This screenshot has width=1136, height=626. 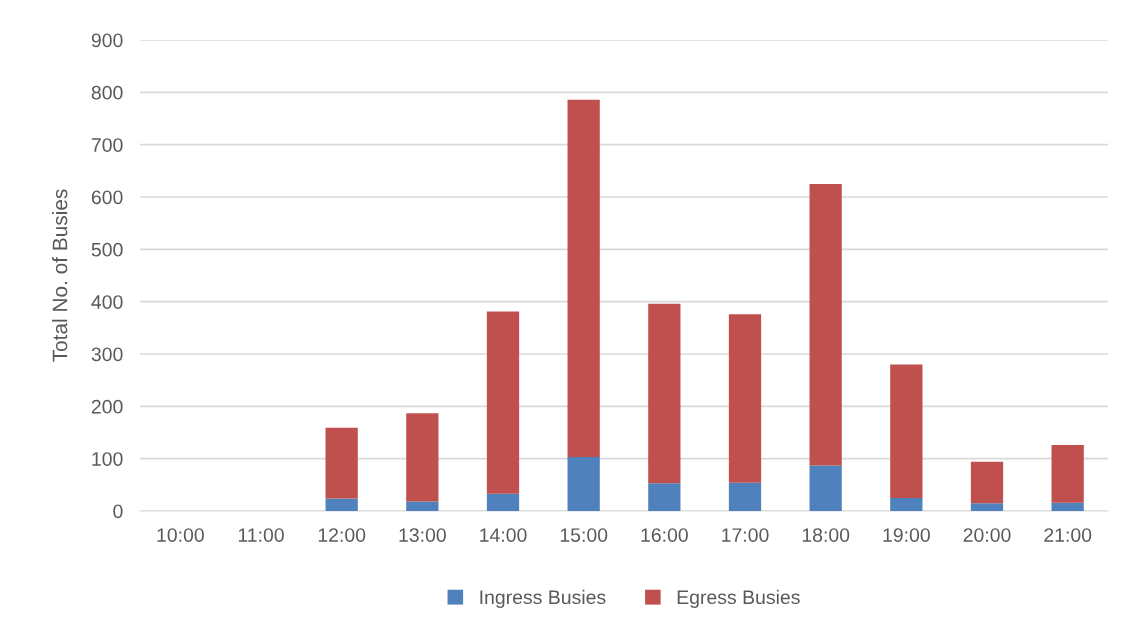 What do you see at coordinates (60, 275) in the screenshot?
I see `y-axis-title: Total No. of Busies` at bounding box center [60, 275].